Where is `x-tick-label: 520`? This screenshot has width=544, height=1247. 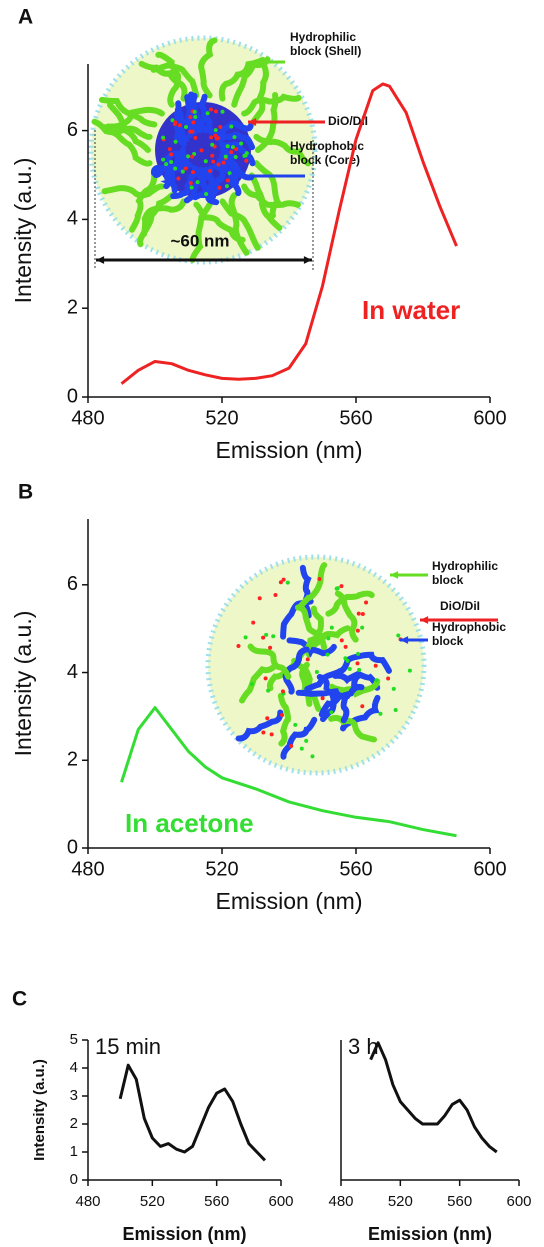
x-tick-label: 520 is located at coordinates (221, 869).